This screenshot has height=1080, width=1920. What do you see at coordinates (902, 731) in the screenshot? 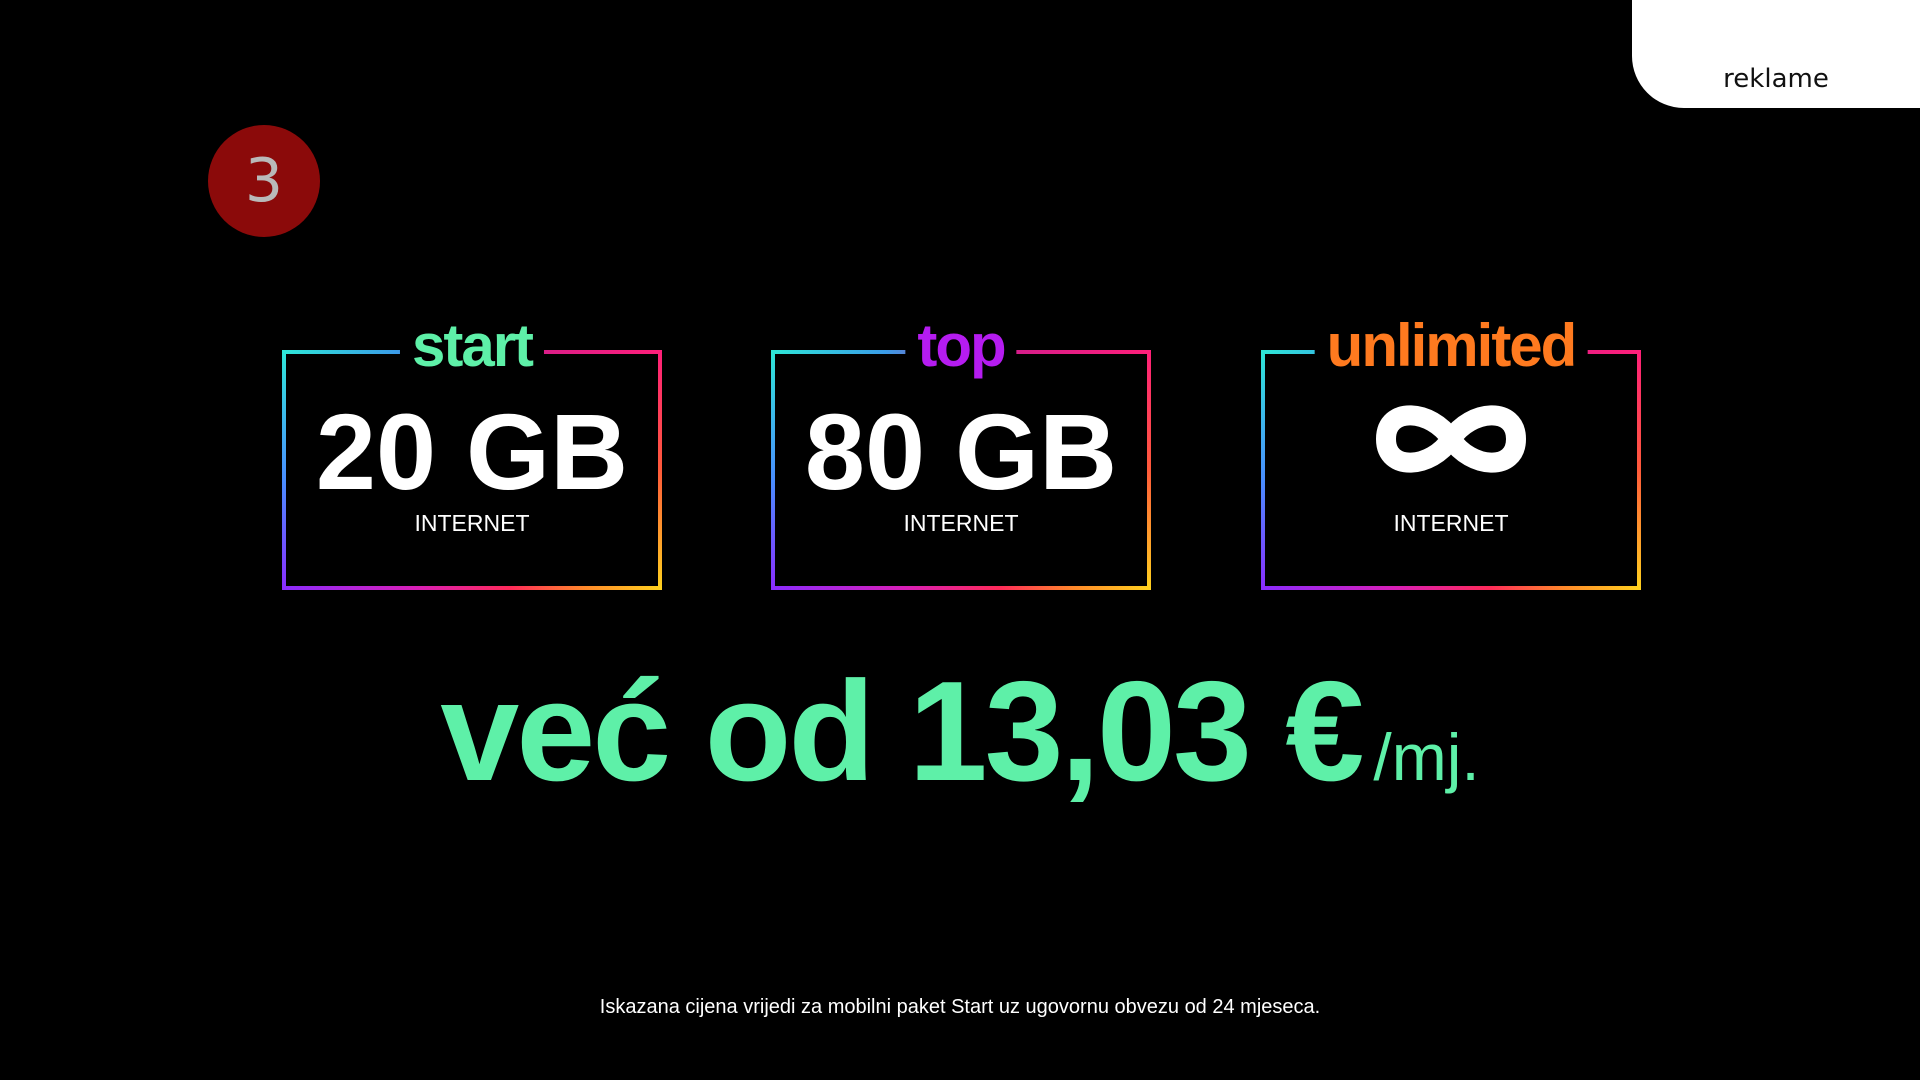
I see `price-text: već od 13,03 €` at bounding box center [902, 731].